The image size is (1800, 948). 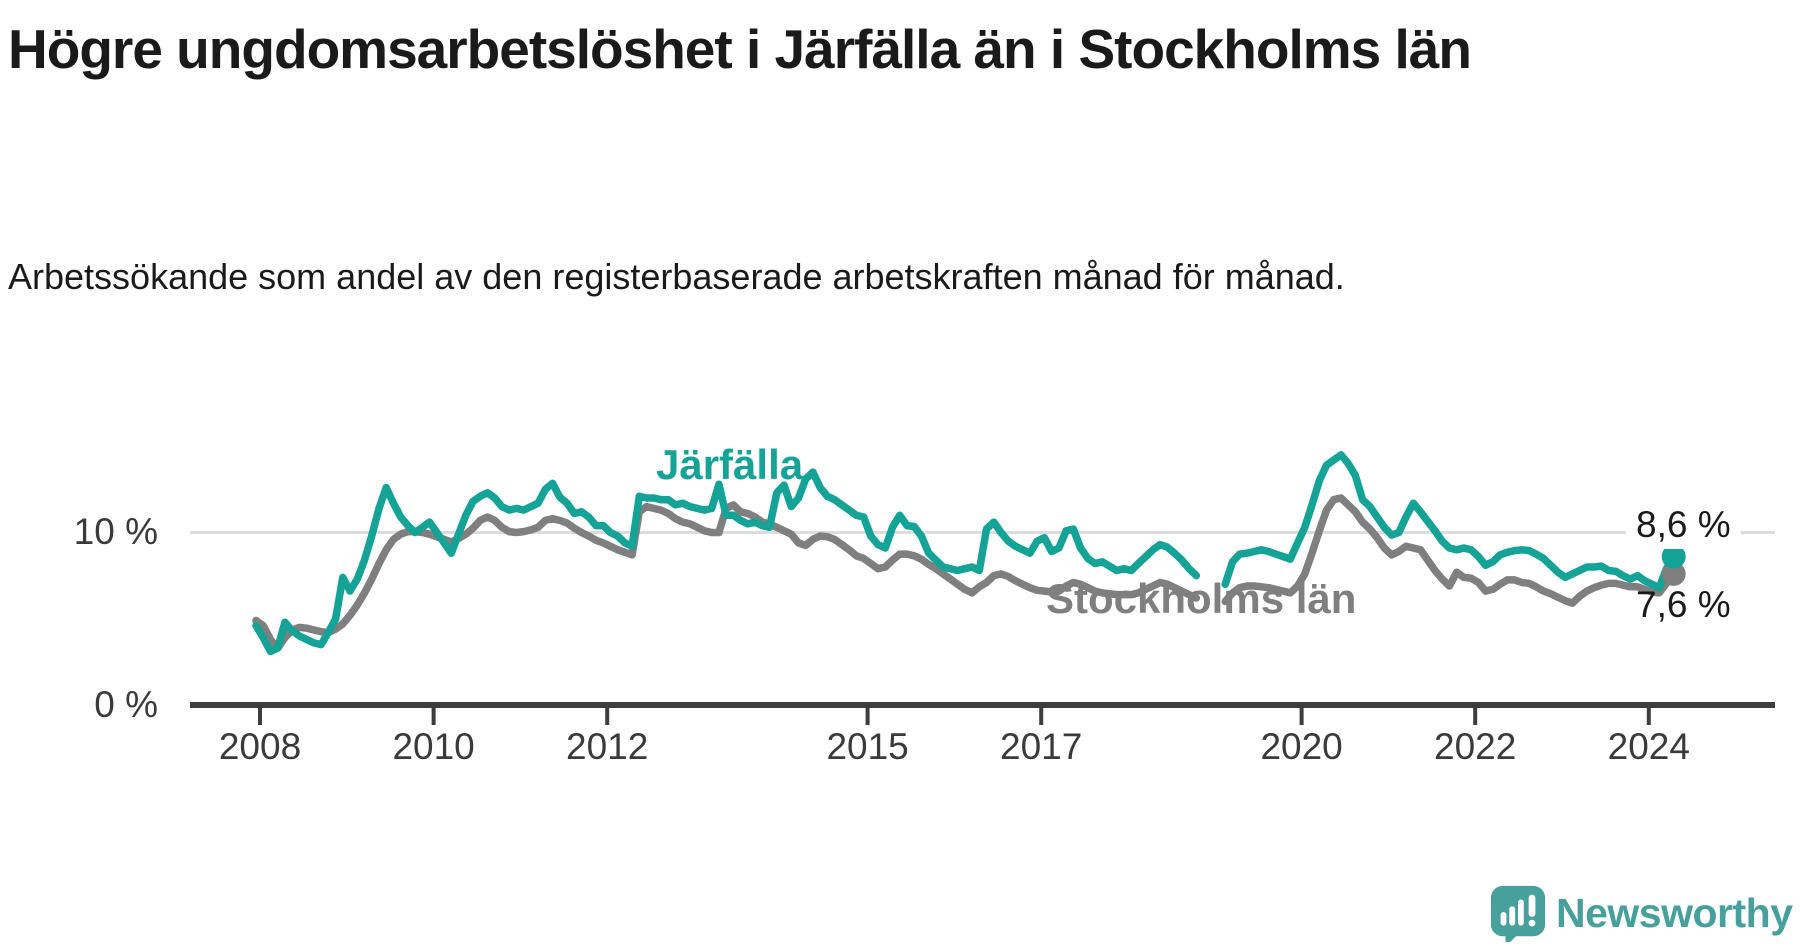 What do you see at coordinates (1301, 746) in the screenshot?
I see `x-axis-label-2020: 2020` at bounding box center [1301, 746].